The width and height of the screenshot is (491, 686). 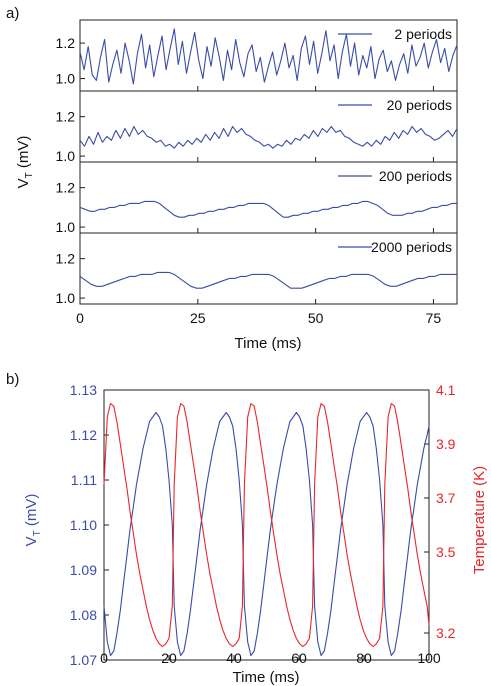 What do you see at coordinates (446, 390) in the screenshot?
I see `panel-b-right-y-tick-label-4: 4.1` at bounding box center [446, 390].